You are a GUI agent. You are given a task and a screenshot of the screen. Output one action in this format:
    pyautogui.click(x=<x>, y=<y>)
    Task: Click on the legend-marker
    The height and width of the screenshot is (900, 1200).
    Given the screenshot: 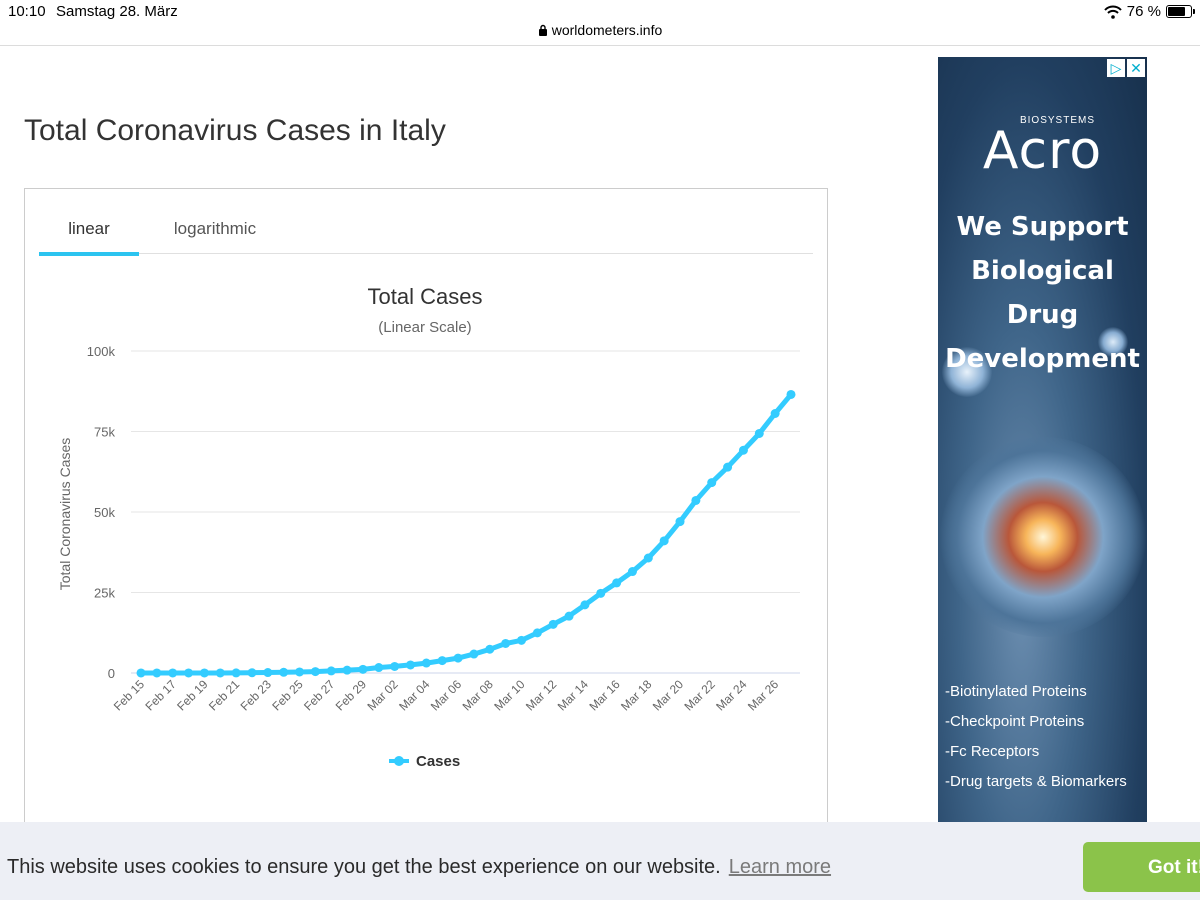 What is the action you would take?
    pyautogui.click(x=399, y=761)
    